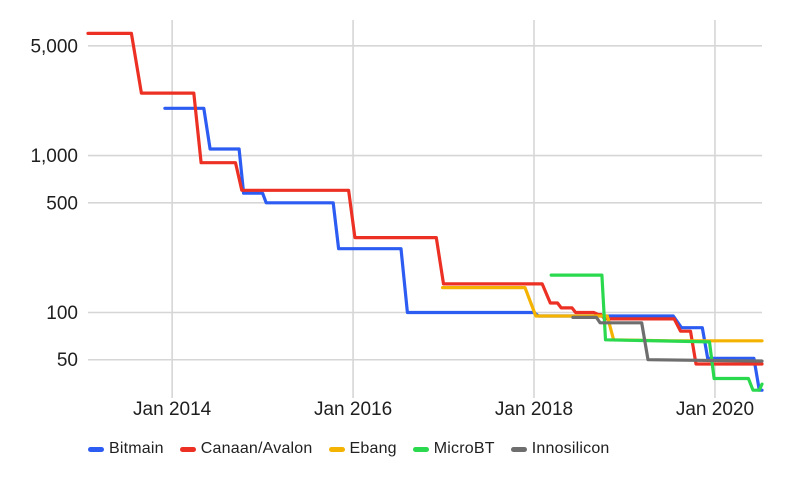 The height and width of the screenshot is (487, 800). I want to click on y-tick-label: 1,000, so click(54, 156).